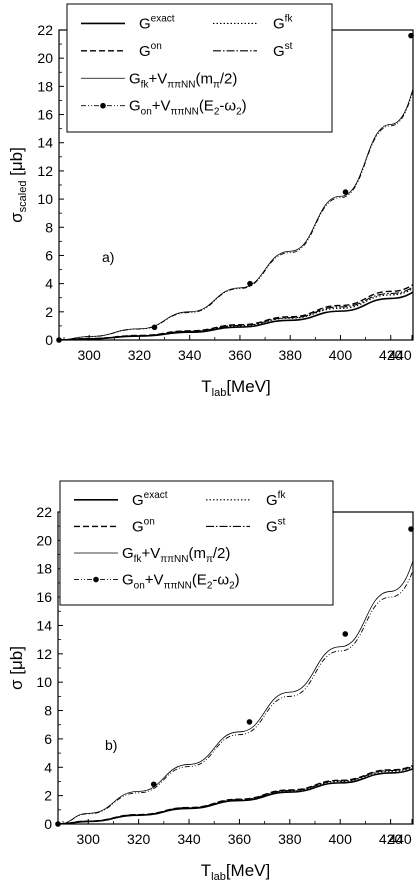 Image resolution: width=414 pixels, height=889 pixels. I want to click on y-axis-label: σscaled [μb], so click(18, 185).